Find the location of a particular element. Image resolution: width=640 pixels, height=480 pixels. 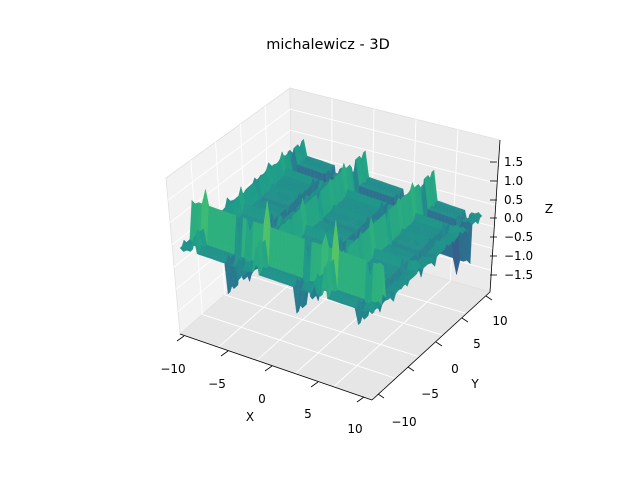

z-tick-label: 1.5 is located at coordinates (513, 162).